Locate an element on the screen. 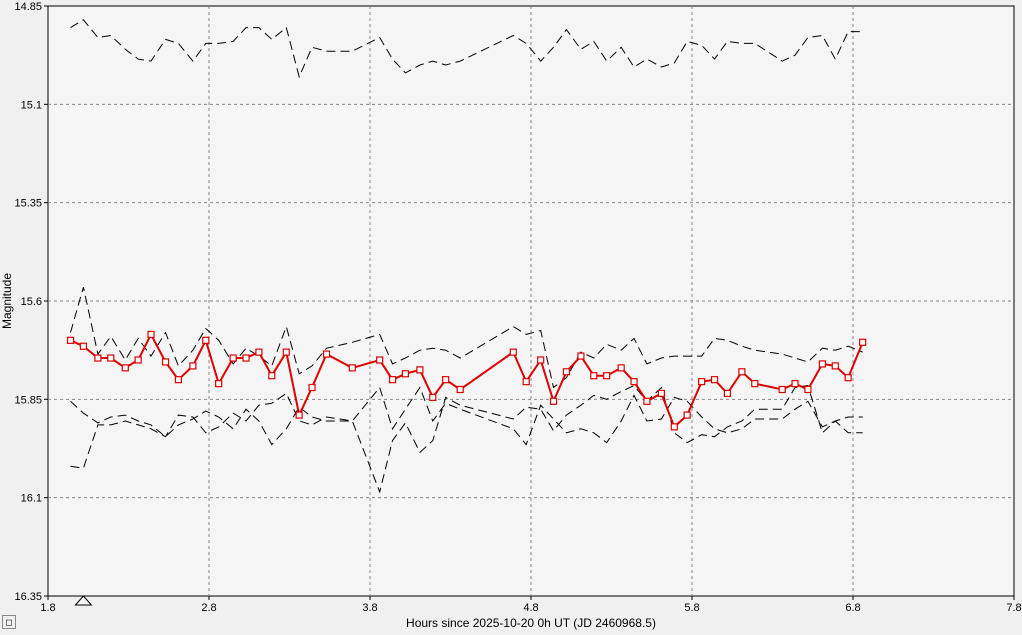 This screenshot has height=635, width=1022. y-tick-label: 15.6 is located at coordinates (31, 302).